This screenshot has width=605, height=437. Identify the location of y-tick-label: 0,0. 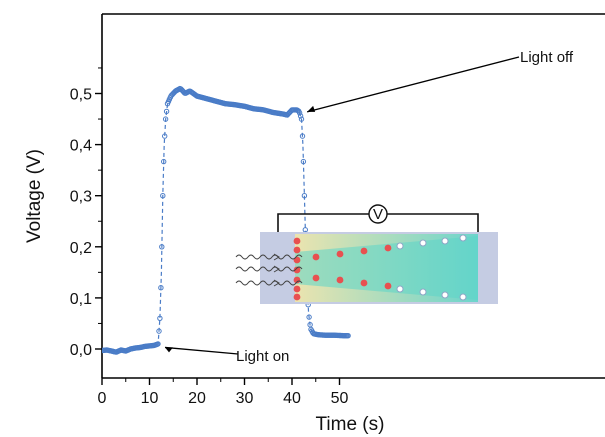
(81, 350).